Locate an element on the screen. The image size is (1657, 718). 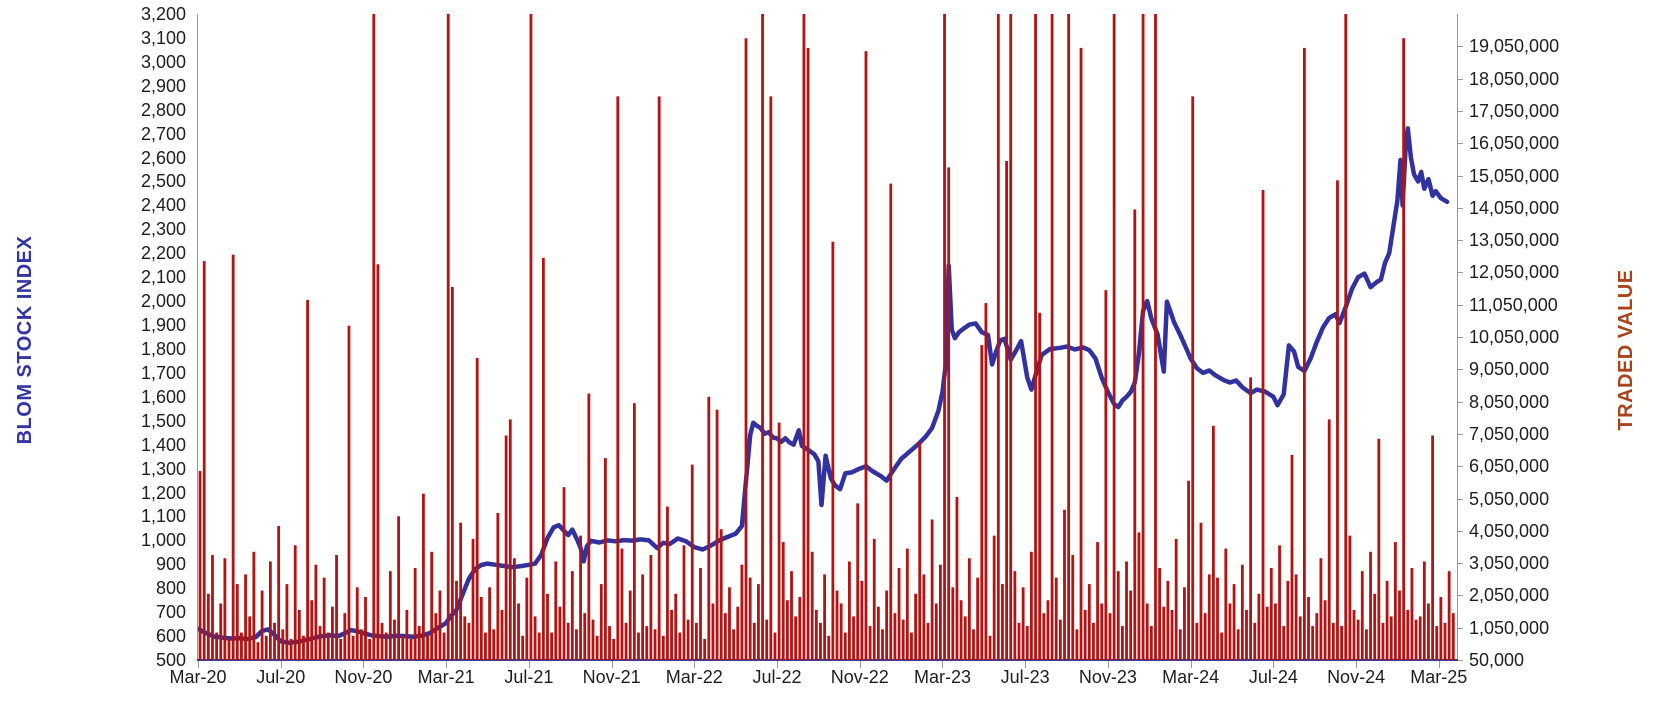
y-right-tick-label: 15,050,000 is located at coordinates (1514, 175).